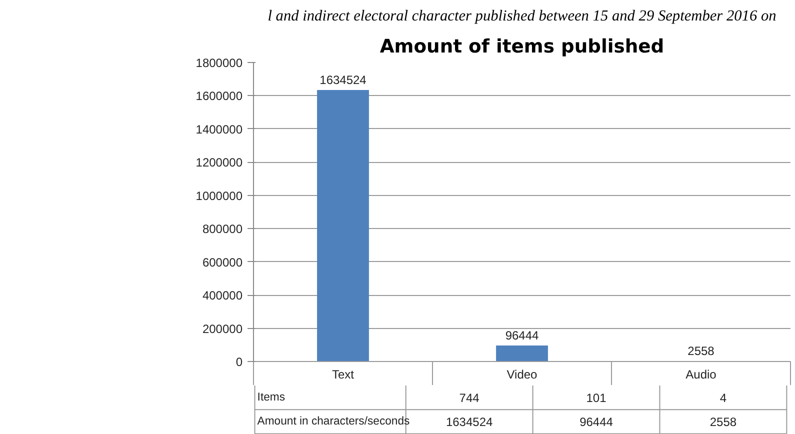  Describe the element at coordinates (723, 398) in the screenshot. I see `text: 4` at that location.